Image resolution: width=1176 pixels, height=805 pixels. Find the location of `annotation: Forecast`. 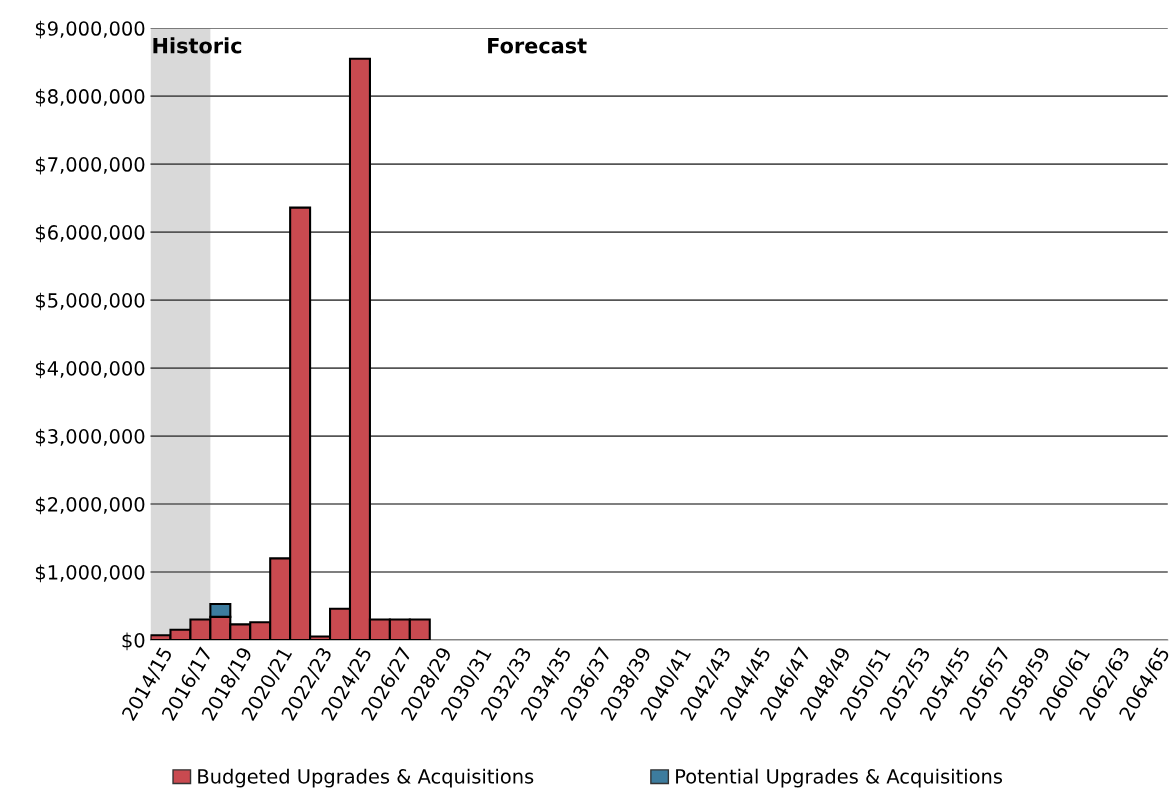

annotation: Forecast is located at coordinates (537, 45).